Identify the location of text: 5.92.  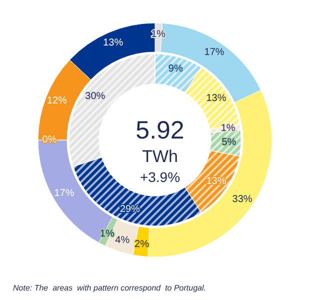
(160, 130).